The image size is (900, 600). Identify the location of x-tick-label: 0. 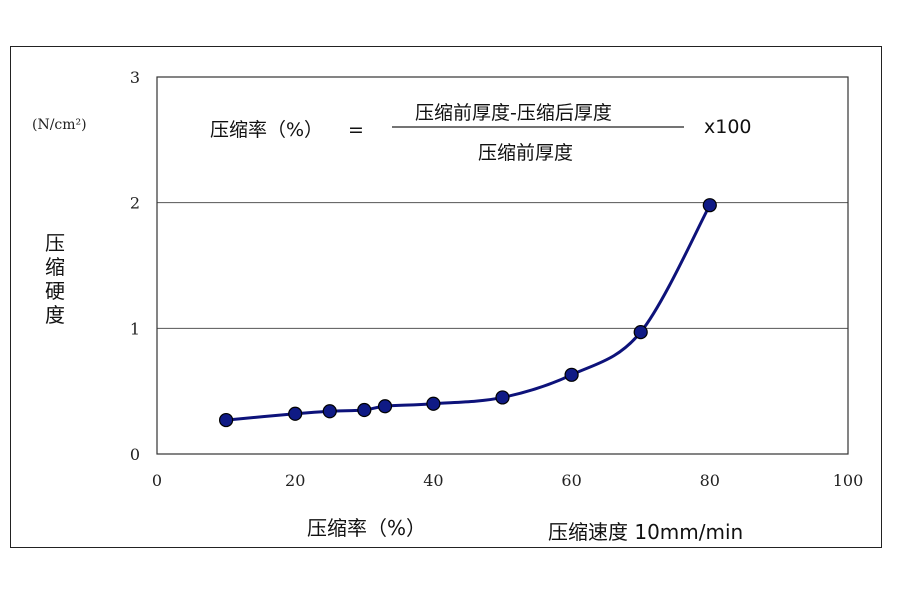
(157, 480).